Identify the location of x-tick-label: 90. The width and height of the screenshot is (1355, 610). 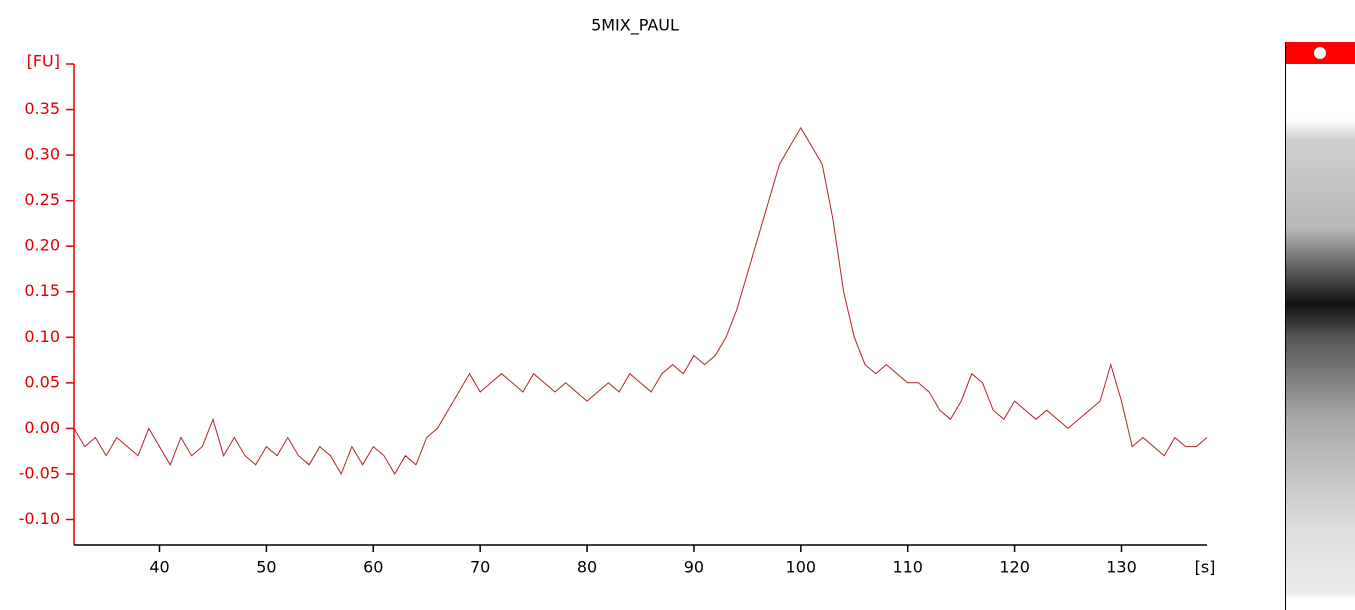
(694, 567).